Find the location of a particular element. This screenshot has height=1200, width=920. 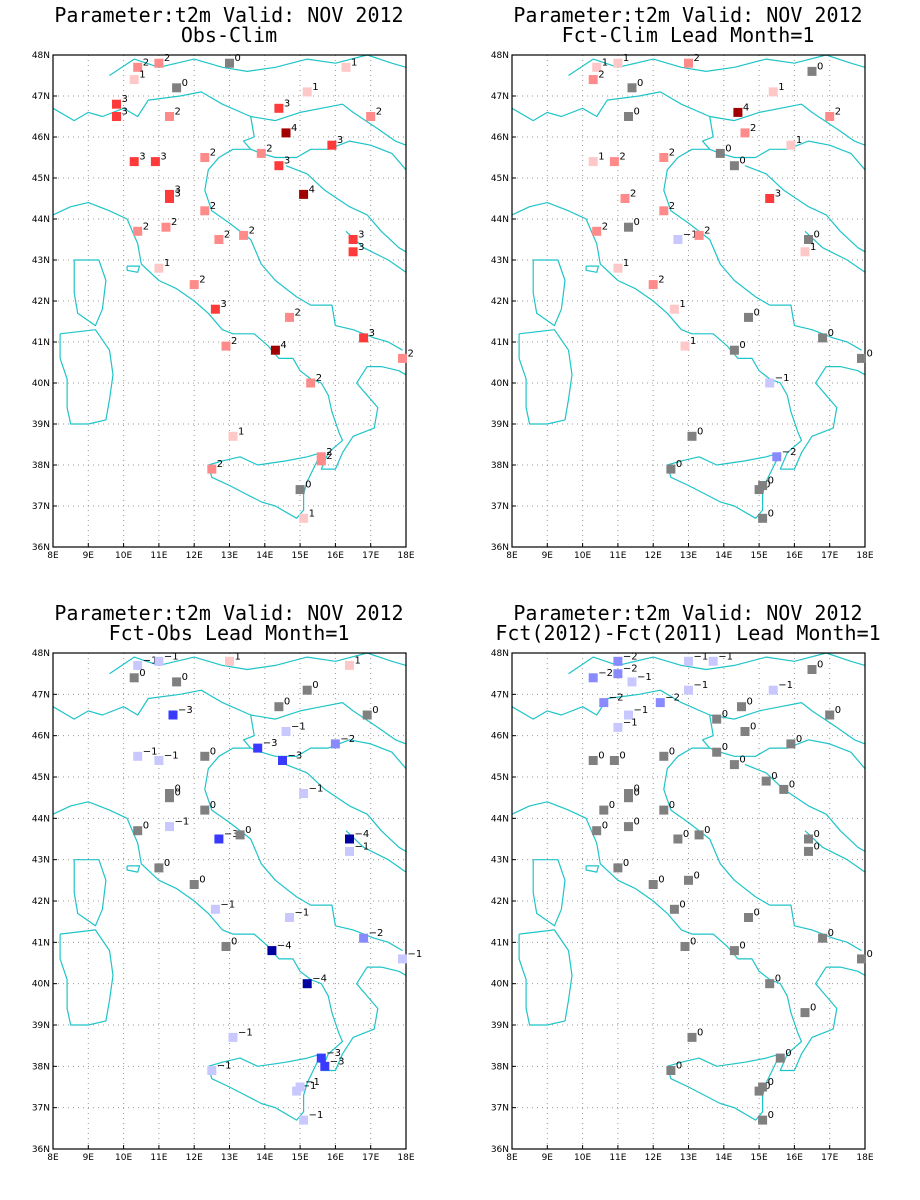

lon-tick-label: 12E is located at coordinates (653, 1158).